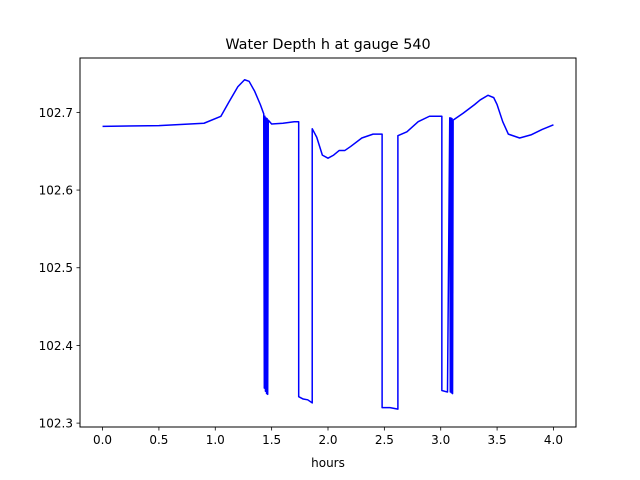 The image size is (640, 480). What do you see at coordinates (56, 268) in the screenshot?
I see `y-tick-label: 102.5` at bounding box center [56, 268].